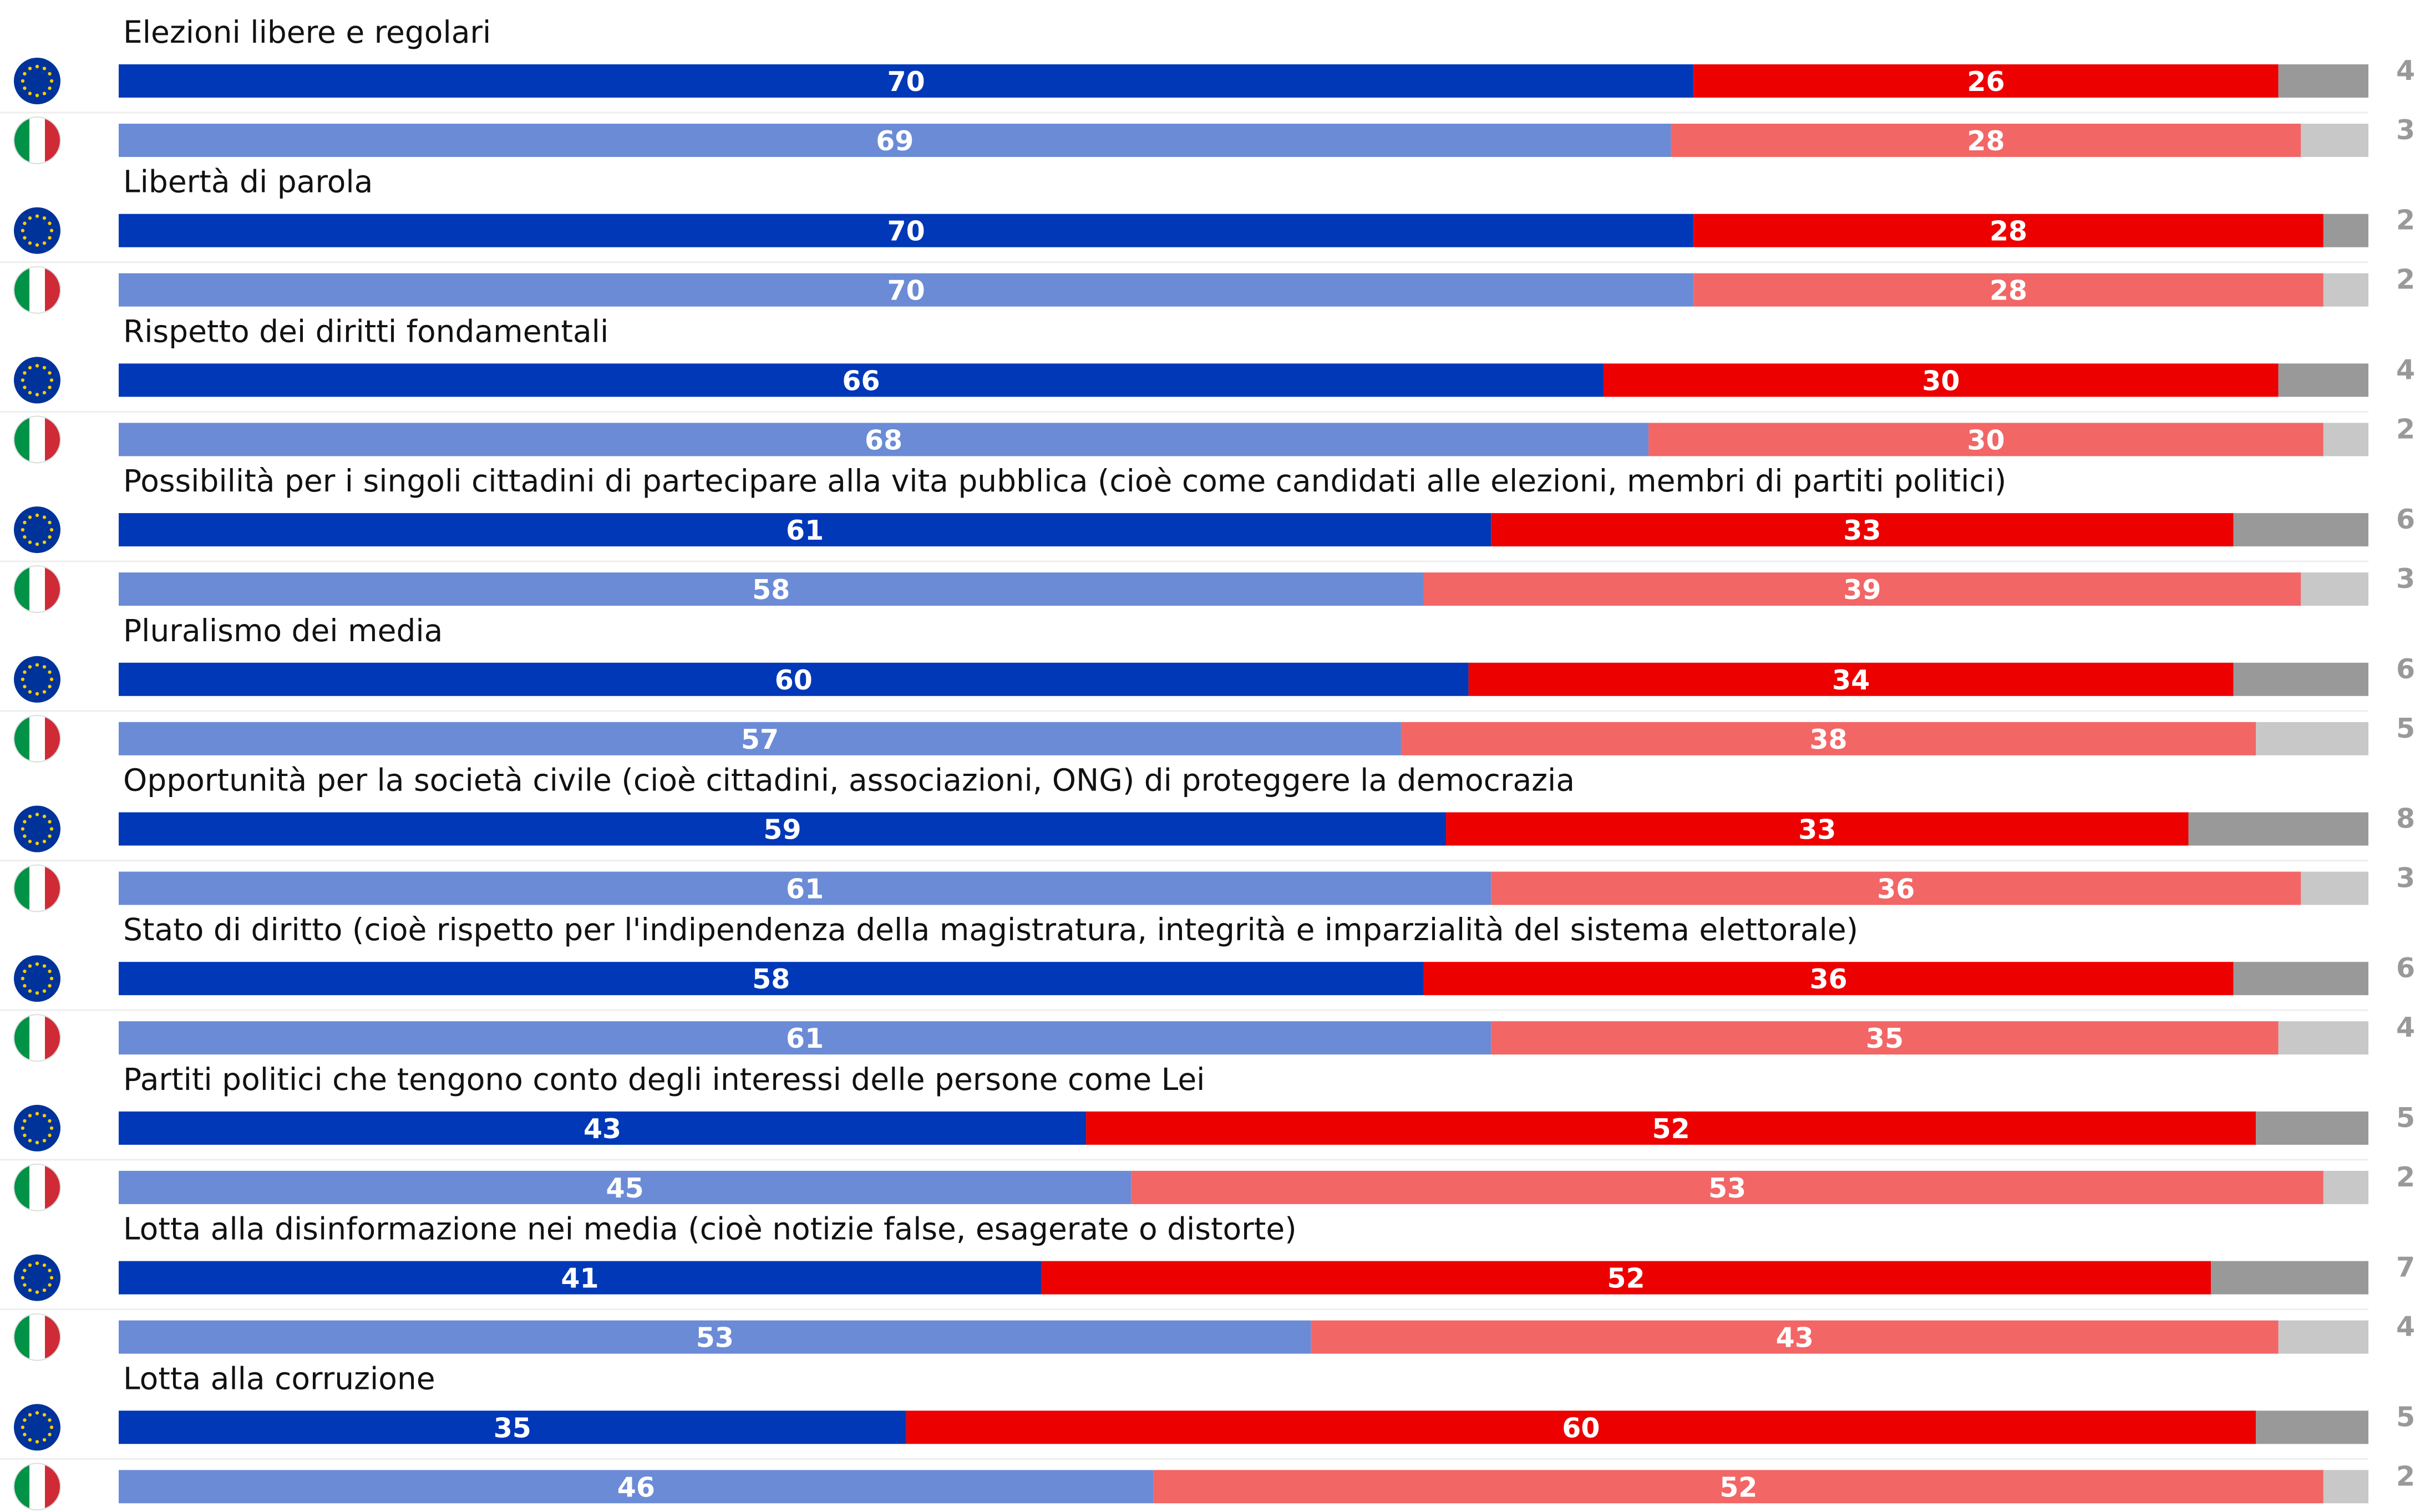  What do you see at coordinates (1207, 86) in the screenshot?
I see `category-group: Elezioni libere e regolari 70 26 4 69 28 3` at bounding box center [1207, 86].